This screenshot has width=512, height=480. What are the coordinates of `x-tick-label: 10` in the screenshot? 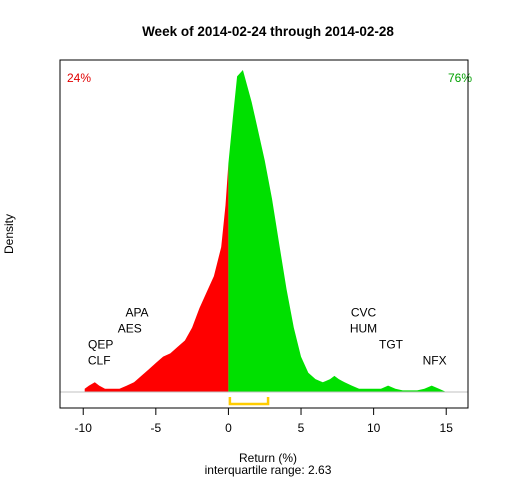 It's located at (374, 428).